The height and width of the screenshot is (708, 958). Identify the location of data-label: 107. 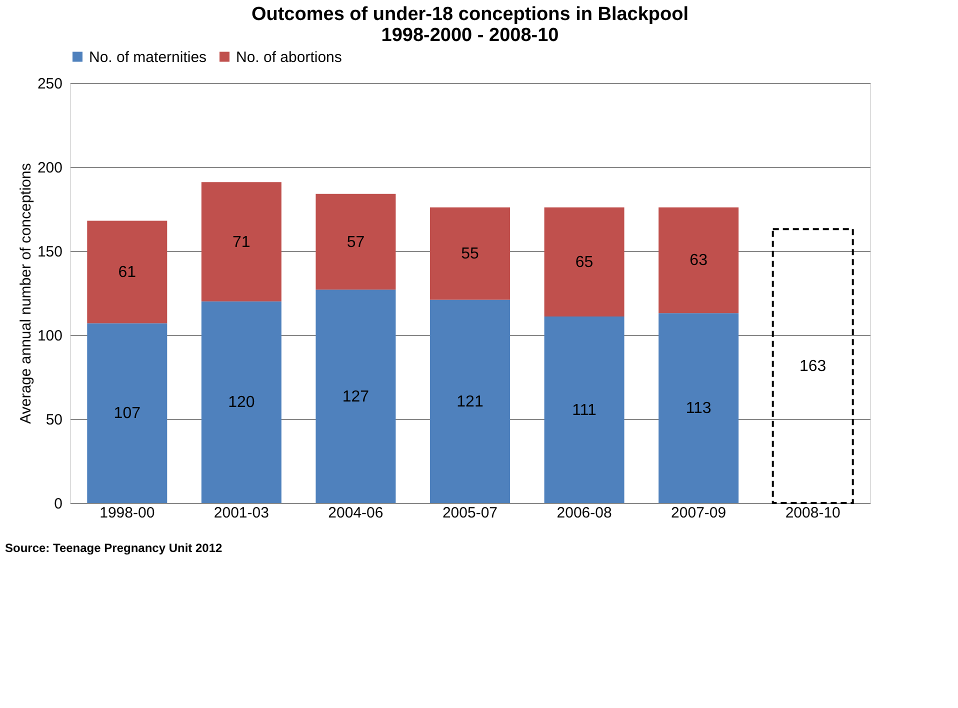
(127, 413).